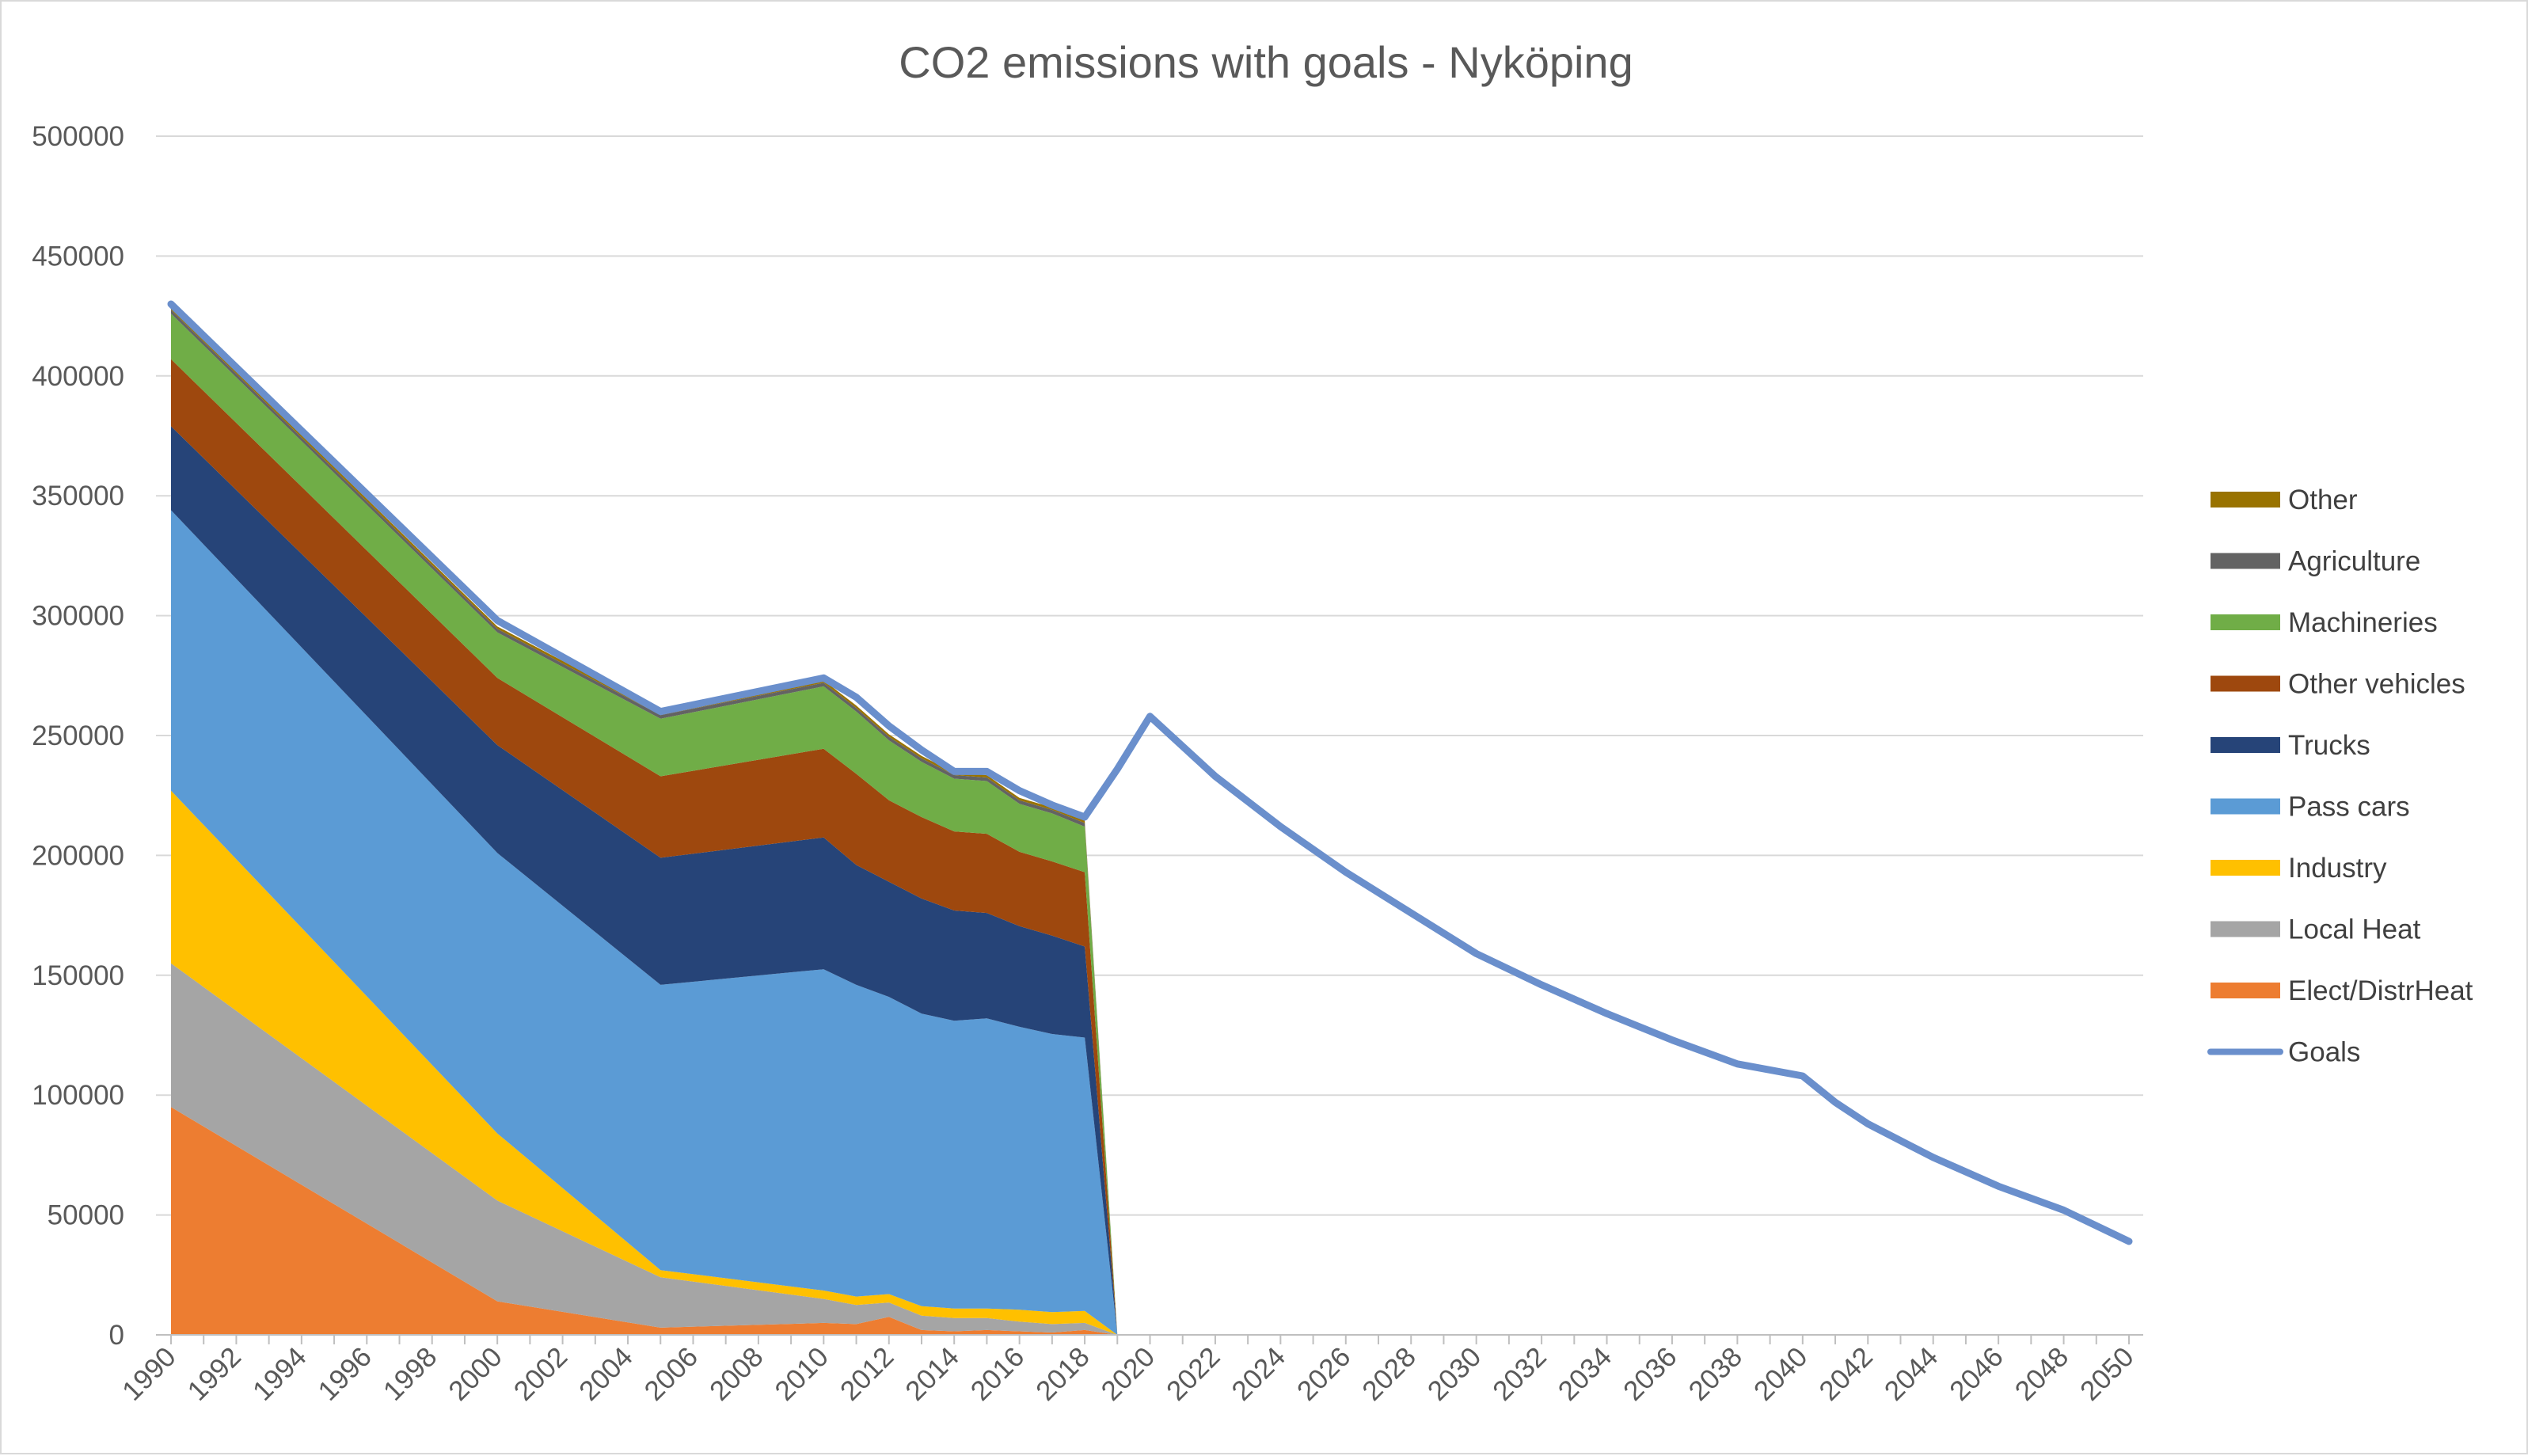 The height and width of the screenshot is (1456, 2528). Describe the element at coordinates (671, 1374) in the screenshot. I see `x-tick-label: 2006` at that location.